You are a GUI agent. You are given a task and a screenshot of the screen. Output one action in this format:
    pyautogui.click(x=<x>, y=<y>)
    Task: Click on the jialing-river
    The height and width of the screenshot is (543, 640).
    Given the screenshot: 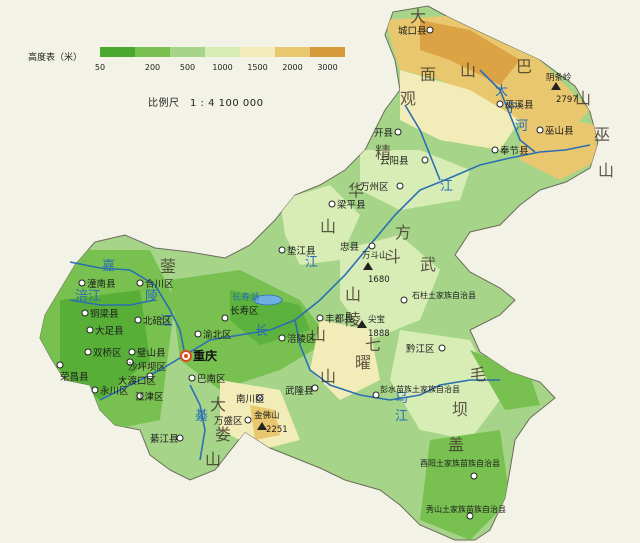 What is the action you would take?
    pyautogui.click(x=127, y=308)
    